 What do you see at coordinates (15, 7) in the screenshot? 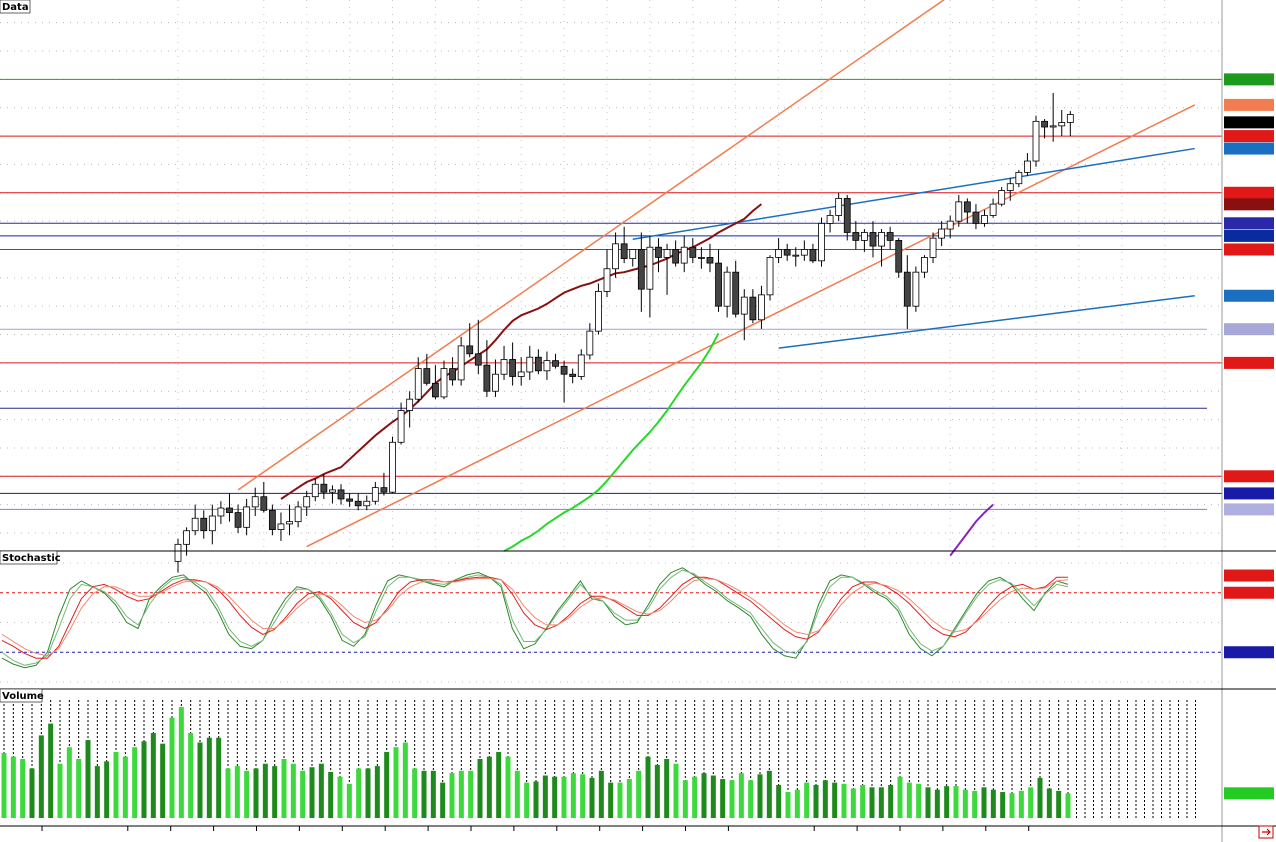
I see `price-panel-title: Data` at bounding box center [15, 7].